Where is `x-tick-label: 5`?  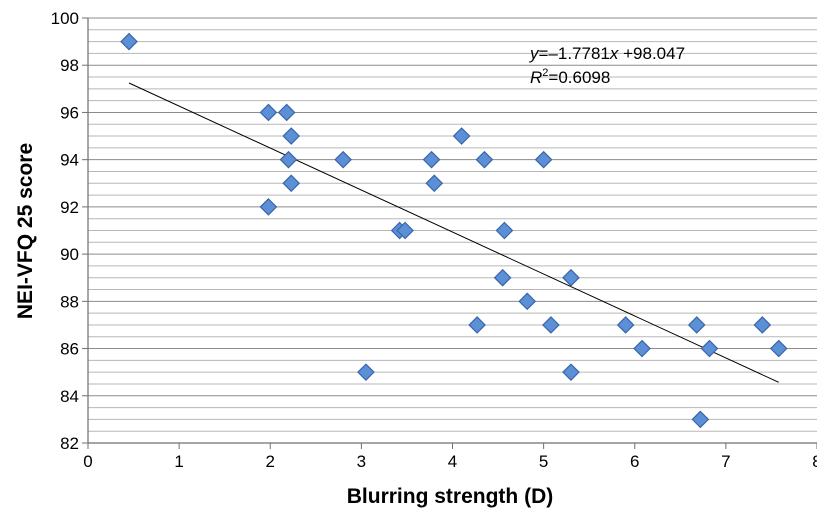
x-tick-label: 5 is located at coordinates (543, 461).